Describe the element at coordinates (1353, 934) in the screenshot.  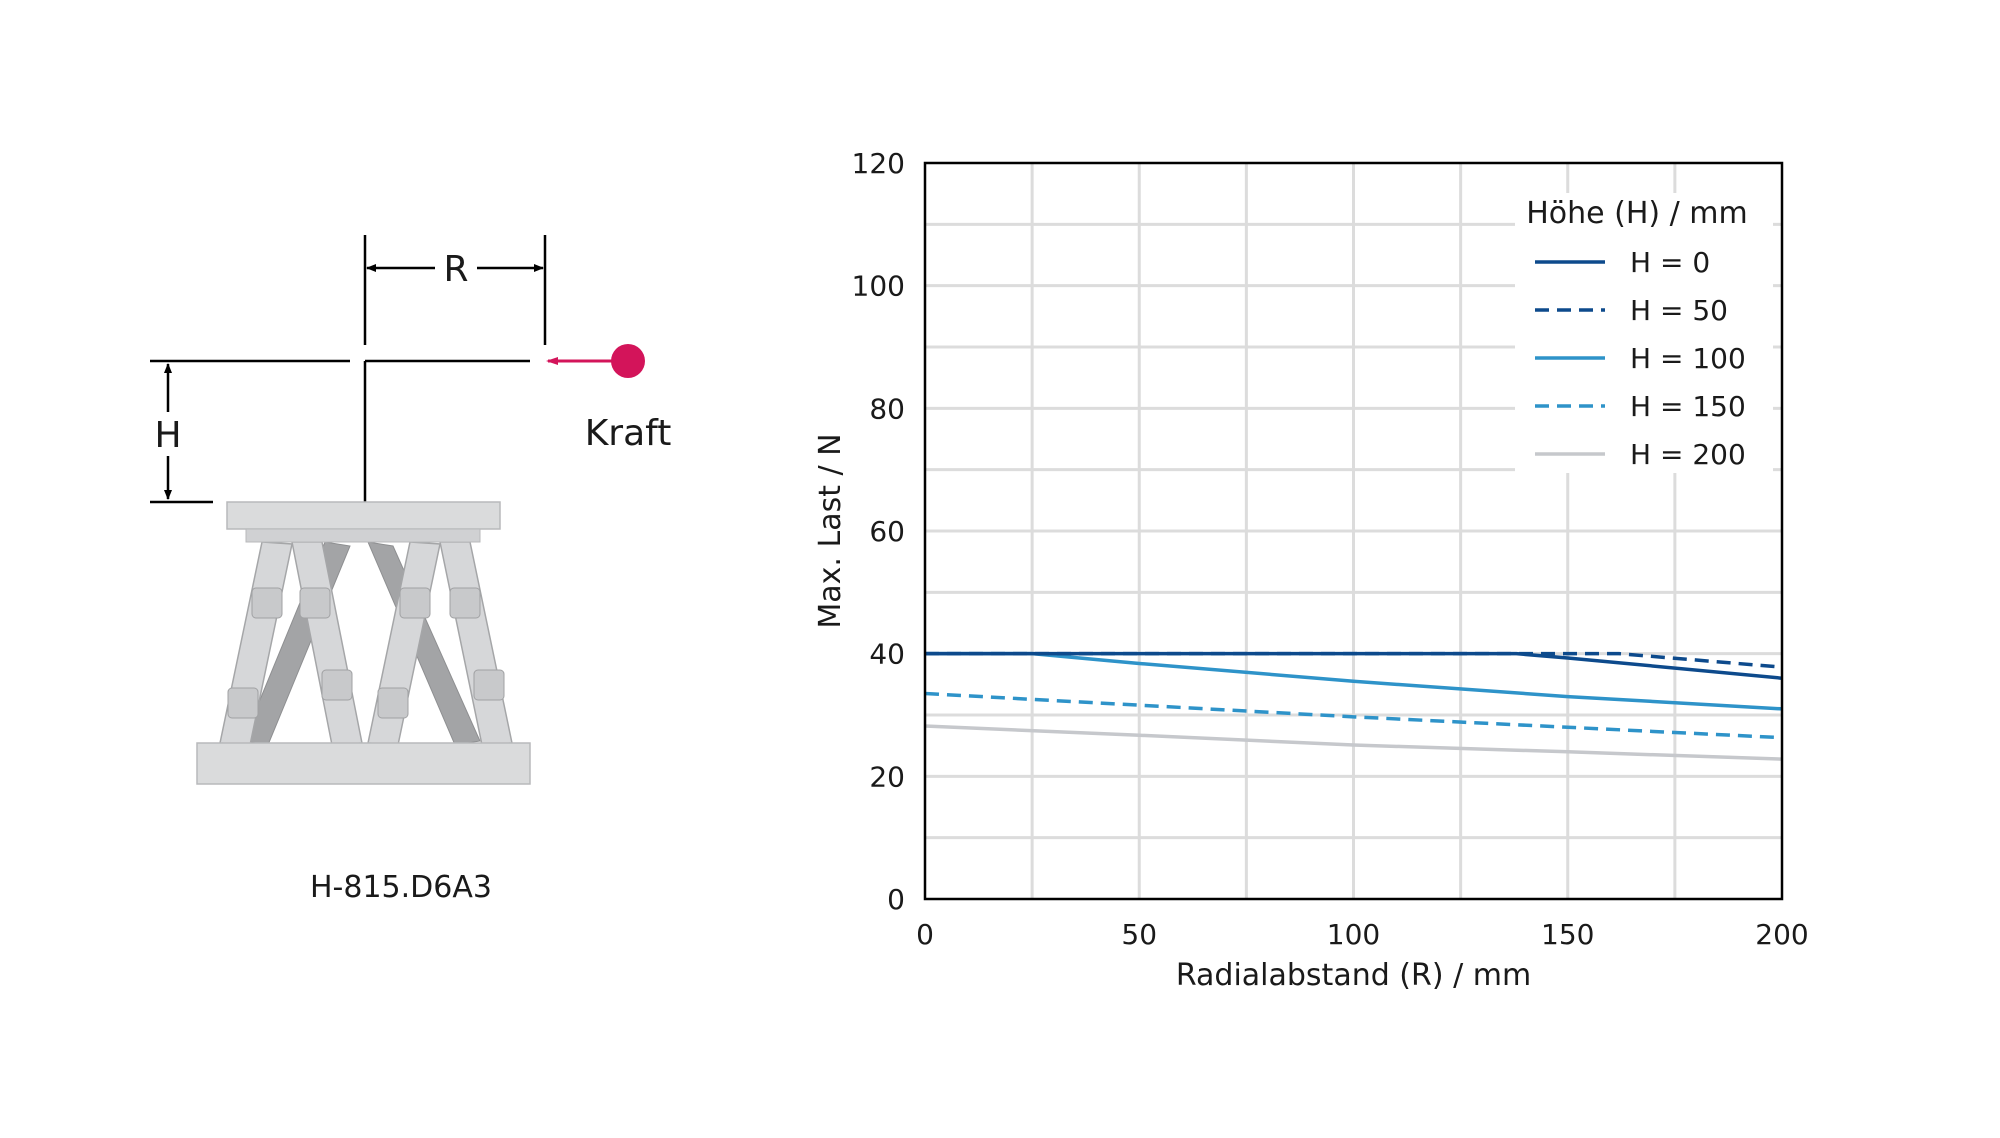
I see `x-tick-label: 100` at that location.